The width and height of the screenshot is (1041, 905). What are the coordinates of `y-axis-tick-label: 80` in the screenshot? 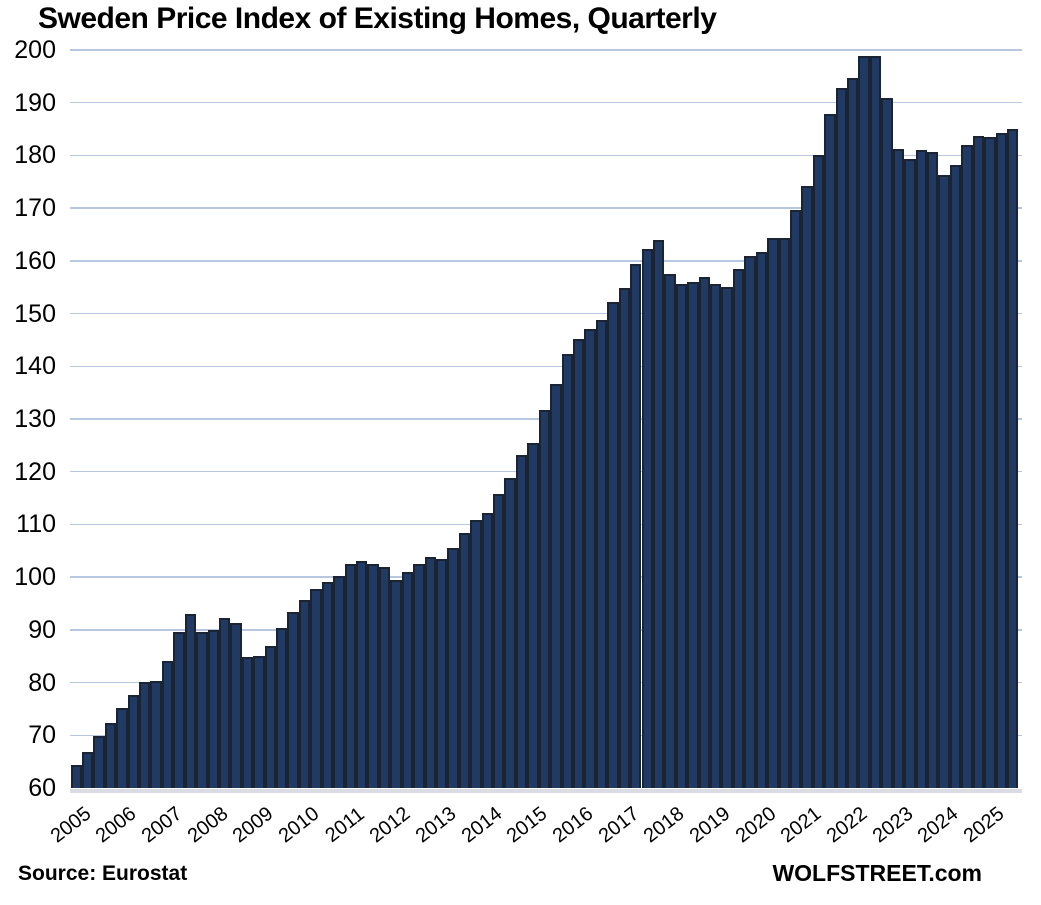 It's located at (42, 682).